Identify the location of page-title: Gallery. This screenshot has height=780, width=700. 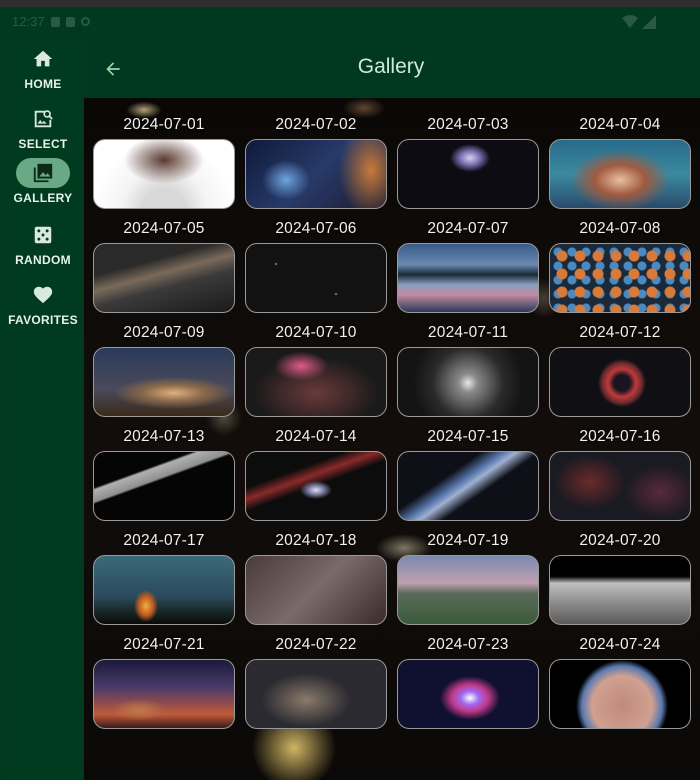
(391, 66).